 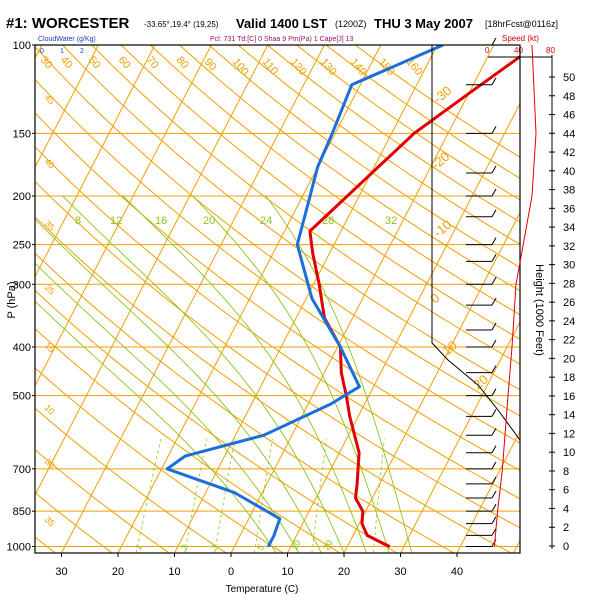 What do you see at coordinates (569, 303) in the screenshot?
I see `height-tick-26: 26` at bounding box center [569, 303].